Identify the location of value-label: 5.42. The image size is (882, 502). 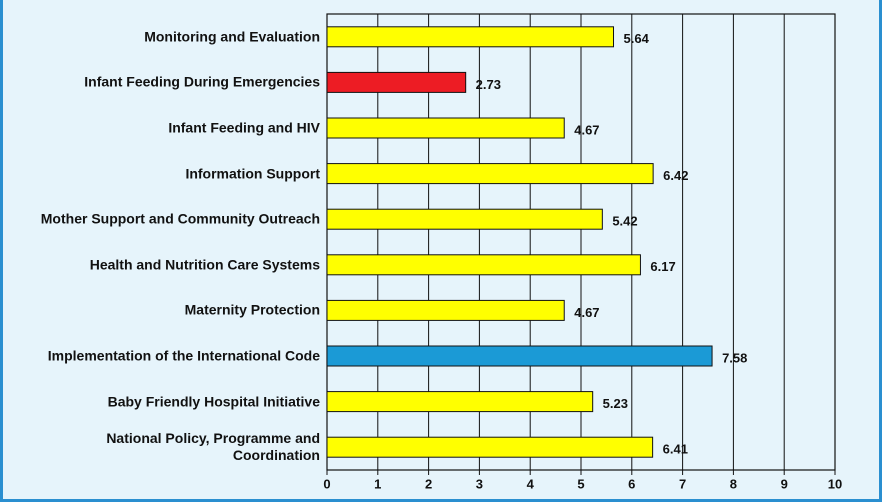
(624, 221).